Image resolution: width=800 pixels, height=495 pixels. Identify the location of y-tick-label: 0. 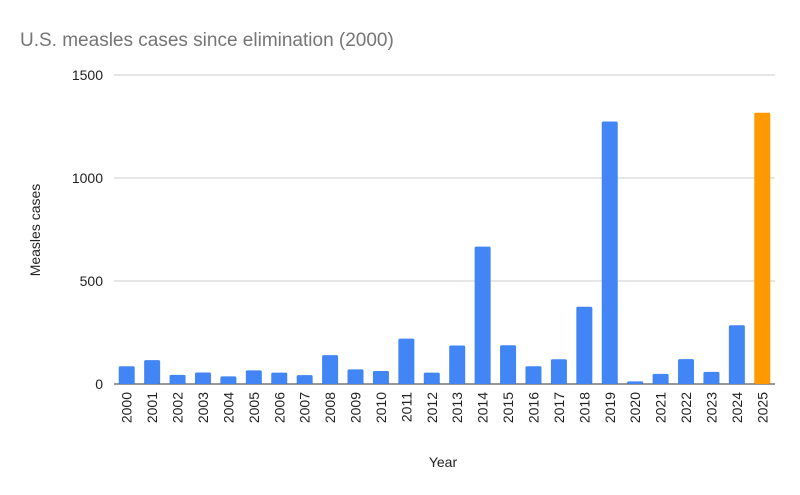
(99, 384).